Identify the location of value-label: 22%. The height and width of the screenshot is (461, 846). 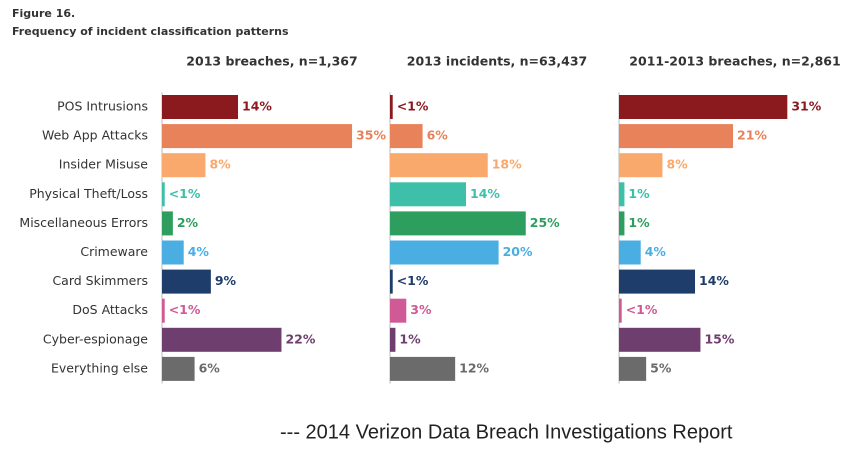
(300, 338).